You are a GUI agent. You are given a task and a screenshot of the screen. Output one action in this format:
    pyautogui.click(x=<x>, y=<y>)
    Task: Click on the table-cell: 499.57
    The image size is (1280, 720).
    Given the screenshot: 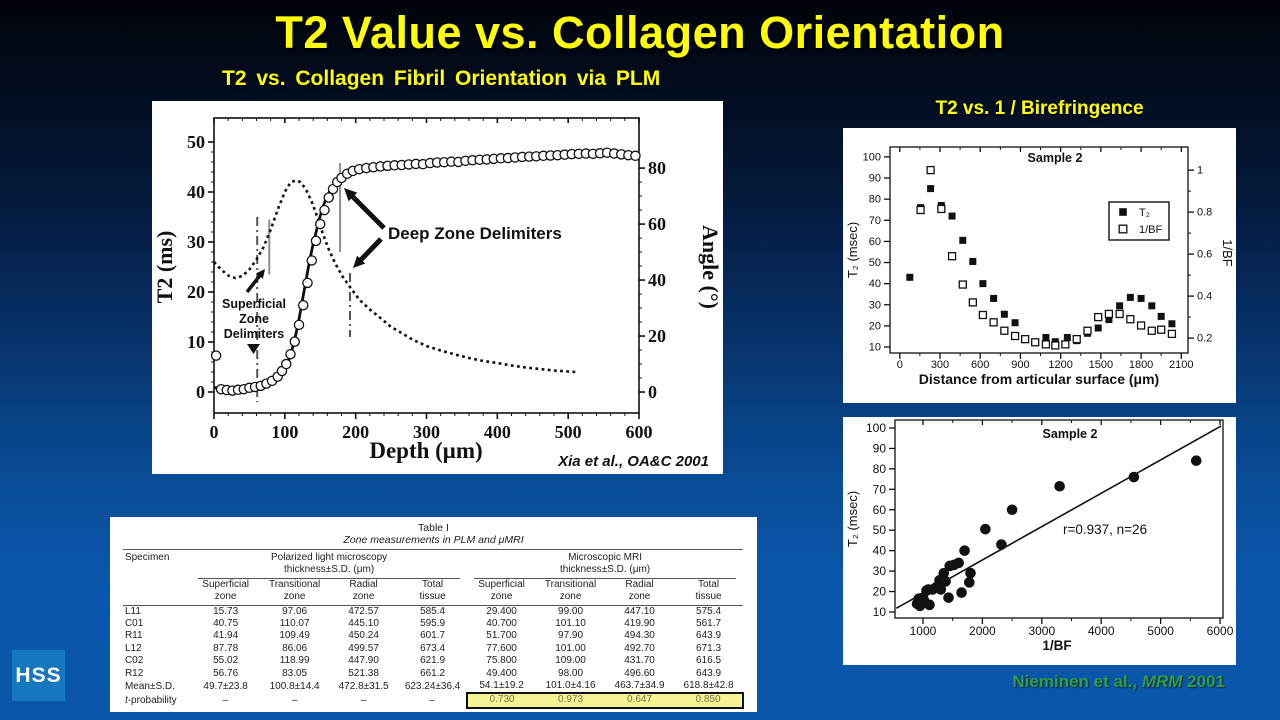 What is the action you would take?
    pyautogui.click(x=363, y=648)
    